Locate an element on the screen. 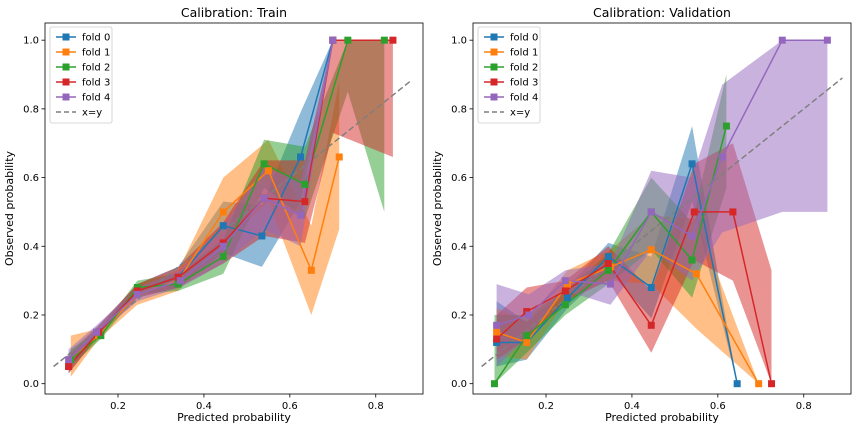  panel-0-legend-label-3: fold 3 is located at coordinates (96, 83).